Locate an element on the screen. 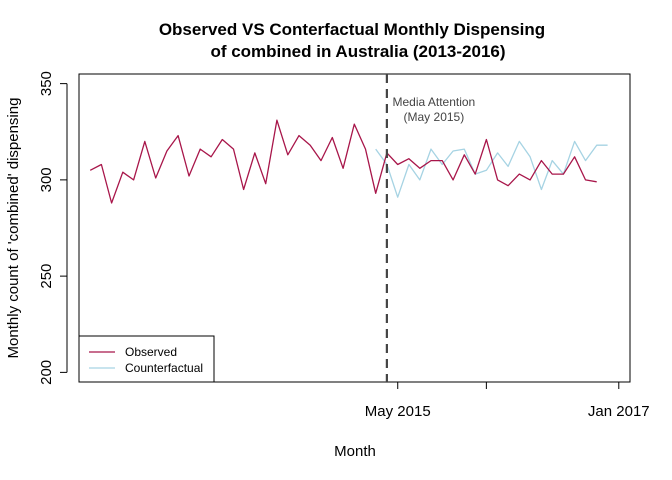 The height and width of the screenshot is (480, 672). y-tick-label: 300 is located at coordinates (46, 179).